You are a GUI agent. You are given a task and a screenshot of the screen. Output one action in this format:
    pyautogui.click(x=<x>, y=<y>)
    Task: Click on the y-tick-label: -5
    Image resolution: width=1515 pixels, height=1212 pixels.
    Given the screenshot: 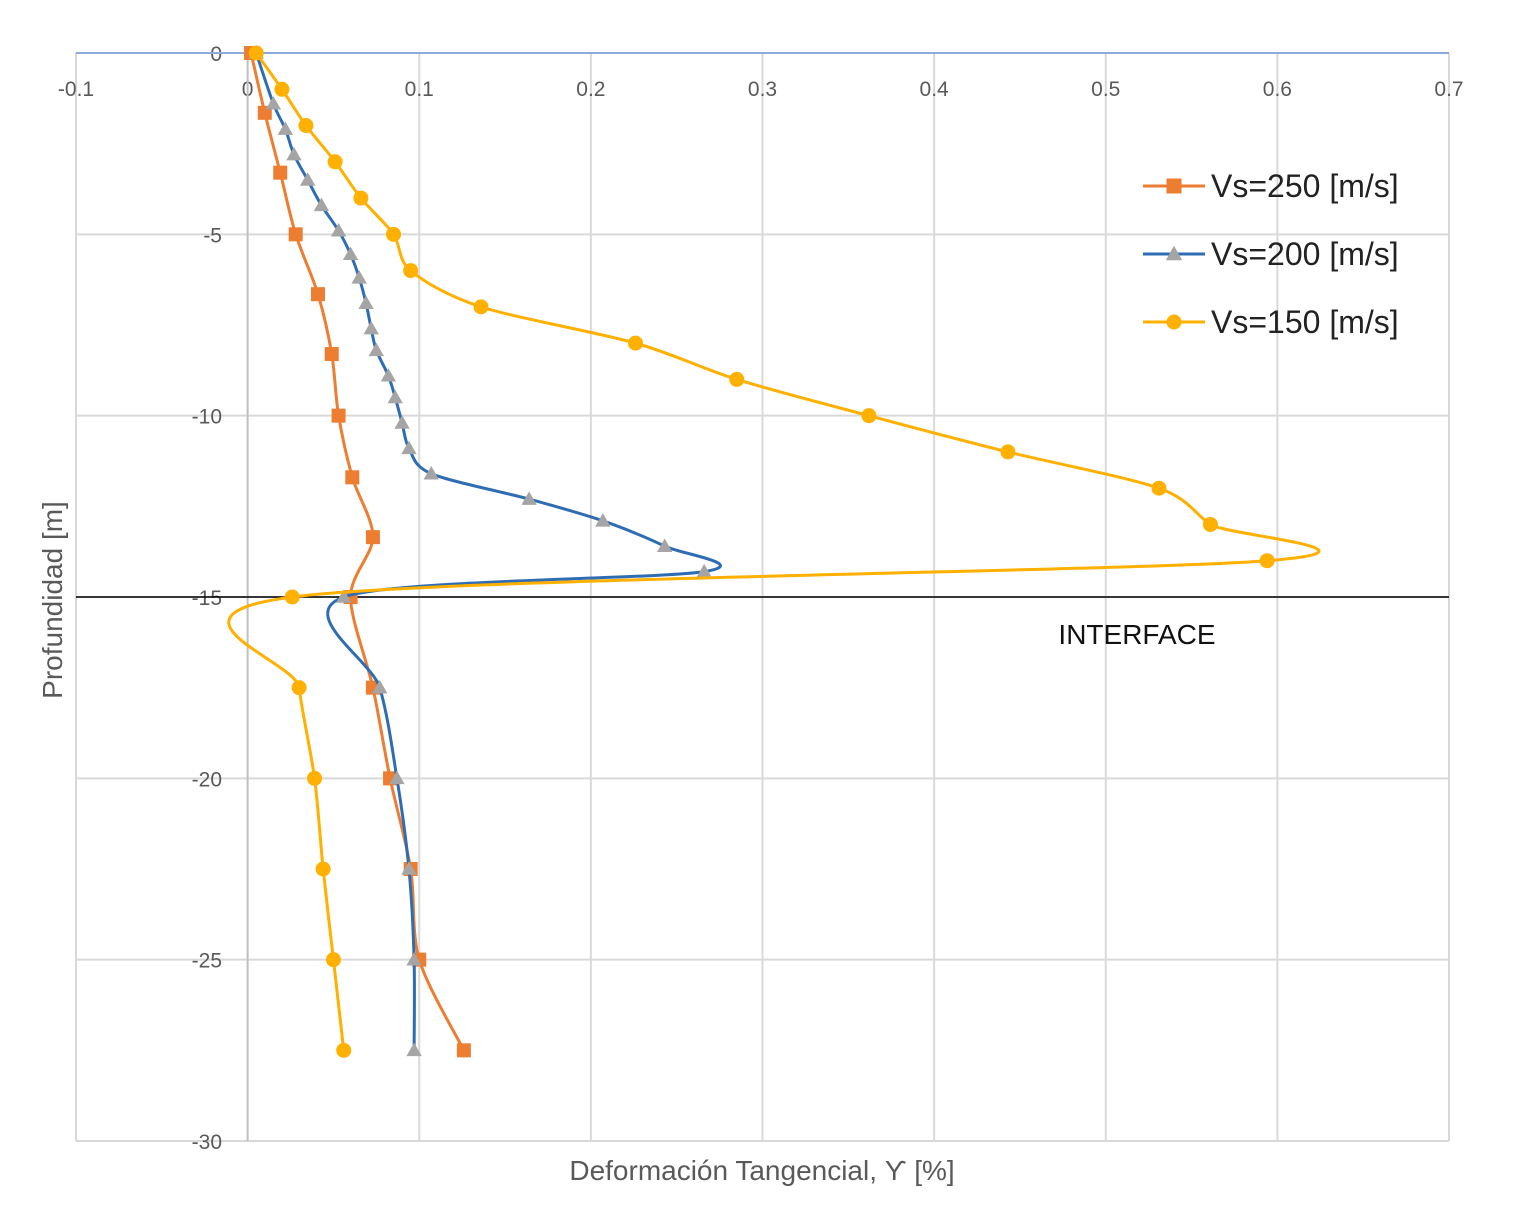 What is the action you would take?
    pyautogui.click(x=212, y=235)
    